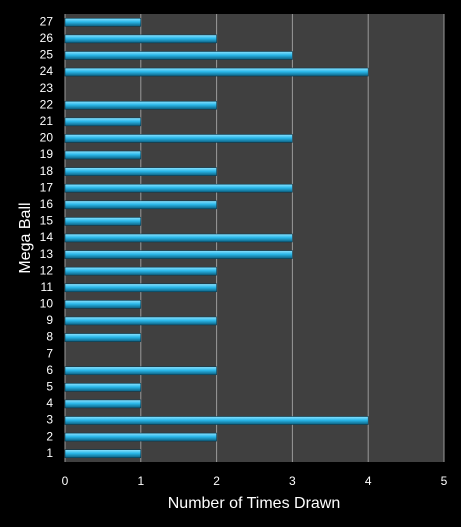  I want to click on x-axis-title: Number of Times Drawn, so click(254, 503).